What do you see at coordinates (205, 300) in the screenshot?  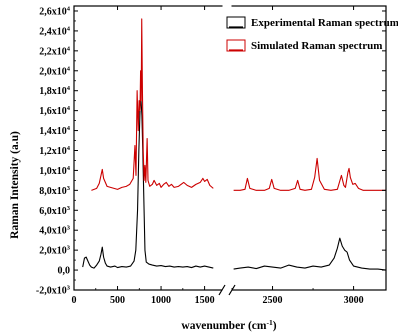 I see `x-tick-label: 1500` at bounding box center [205, 300].